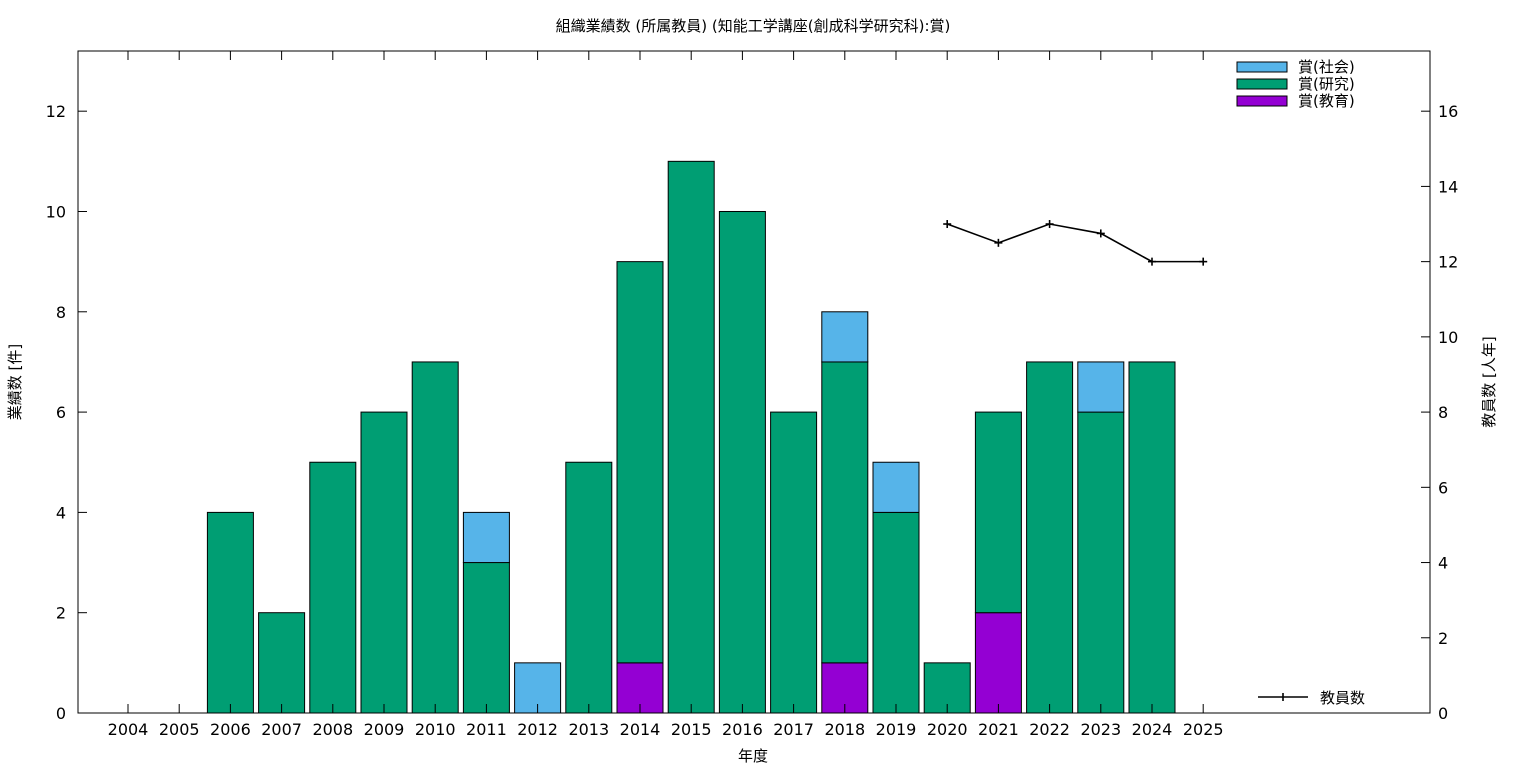 The width and height of the screenshot is (1536, 772). Describe the element at coordinates (588, 729) in the screenshot. I see `x-tick-label-2013: 2013` at that location.